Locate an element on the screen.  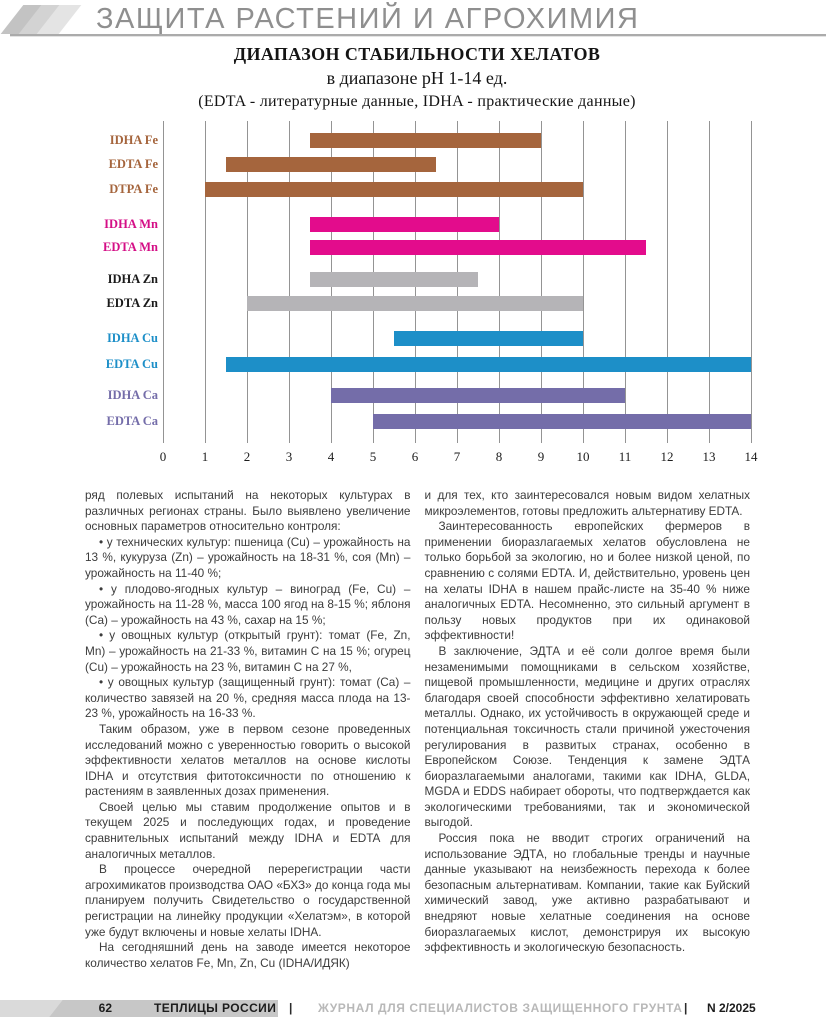
x-tick-label: 7 is located at coordinates (457, 456).